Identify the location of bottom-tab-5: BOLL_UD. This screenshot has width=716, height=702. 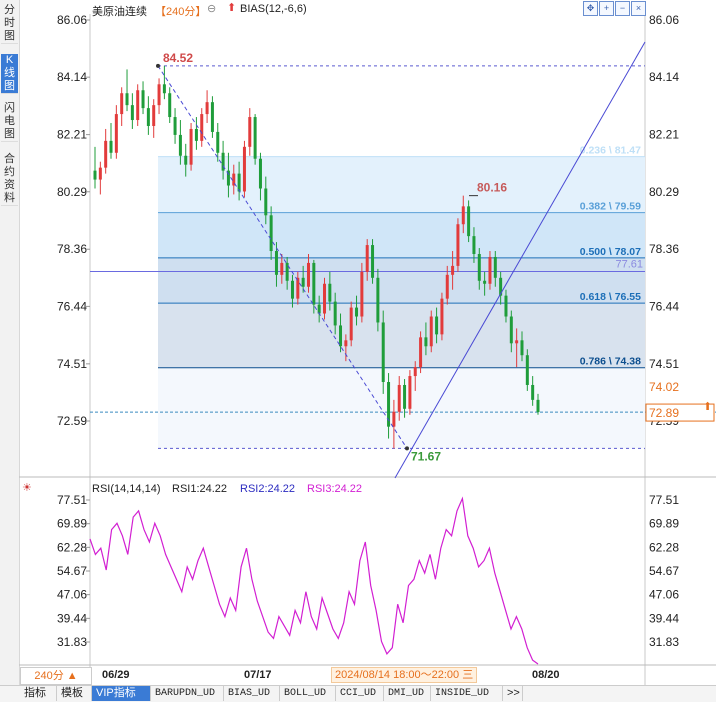
(308, 693).